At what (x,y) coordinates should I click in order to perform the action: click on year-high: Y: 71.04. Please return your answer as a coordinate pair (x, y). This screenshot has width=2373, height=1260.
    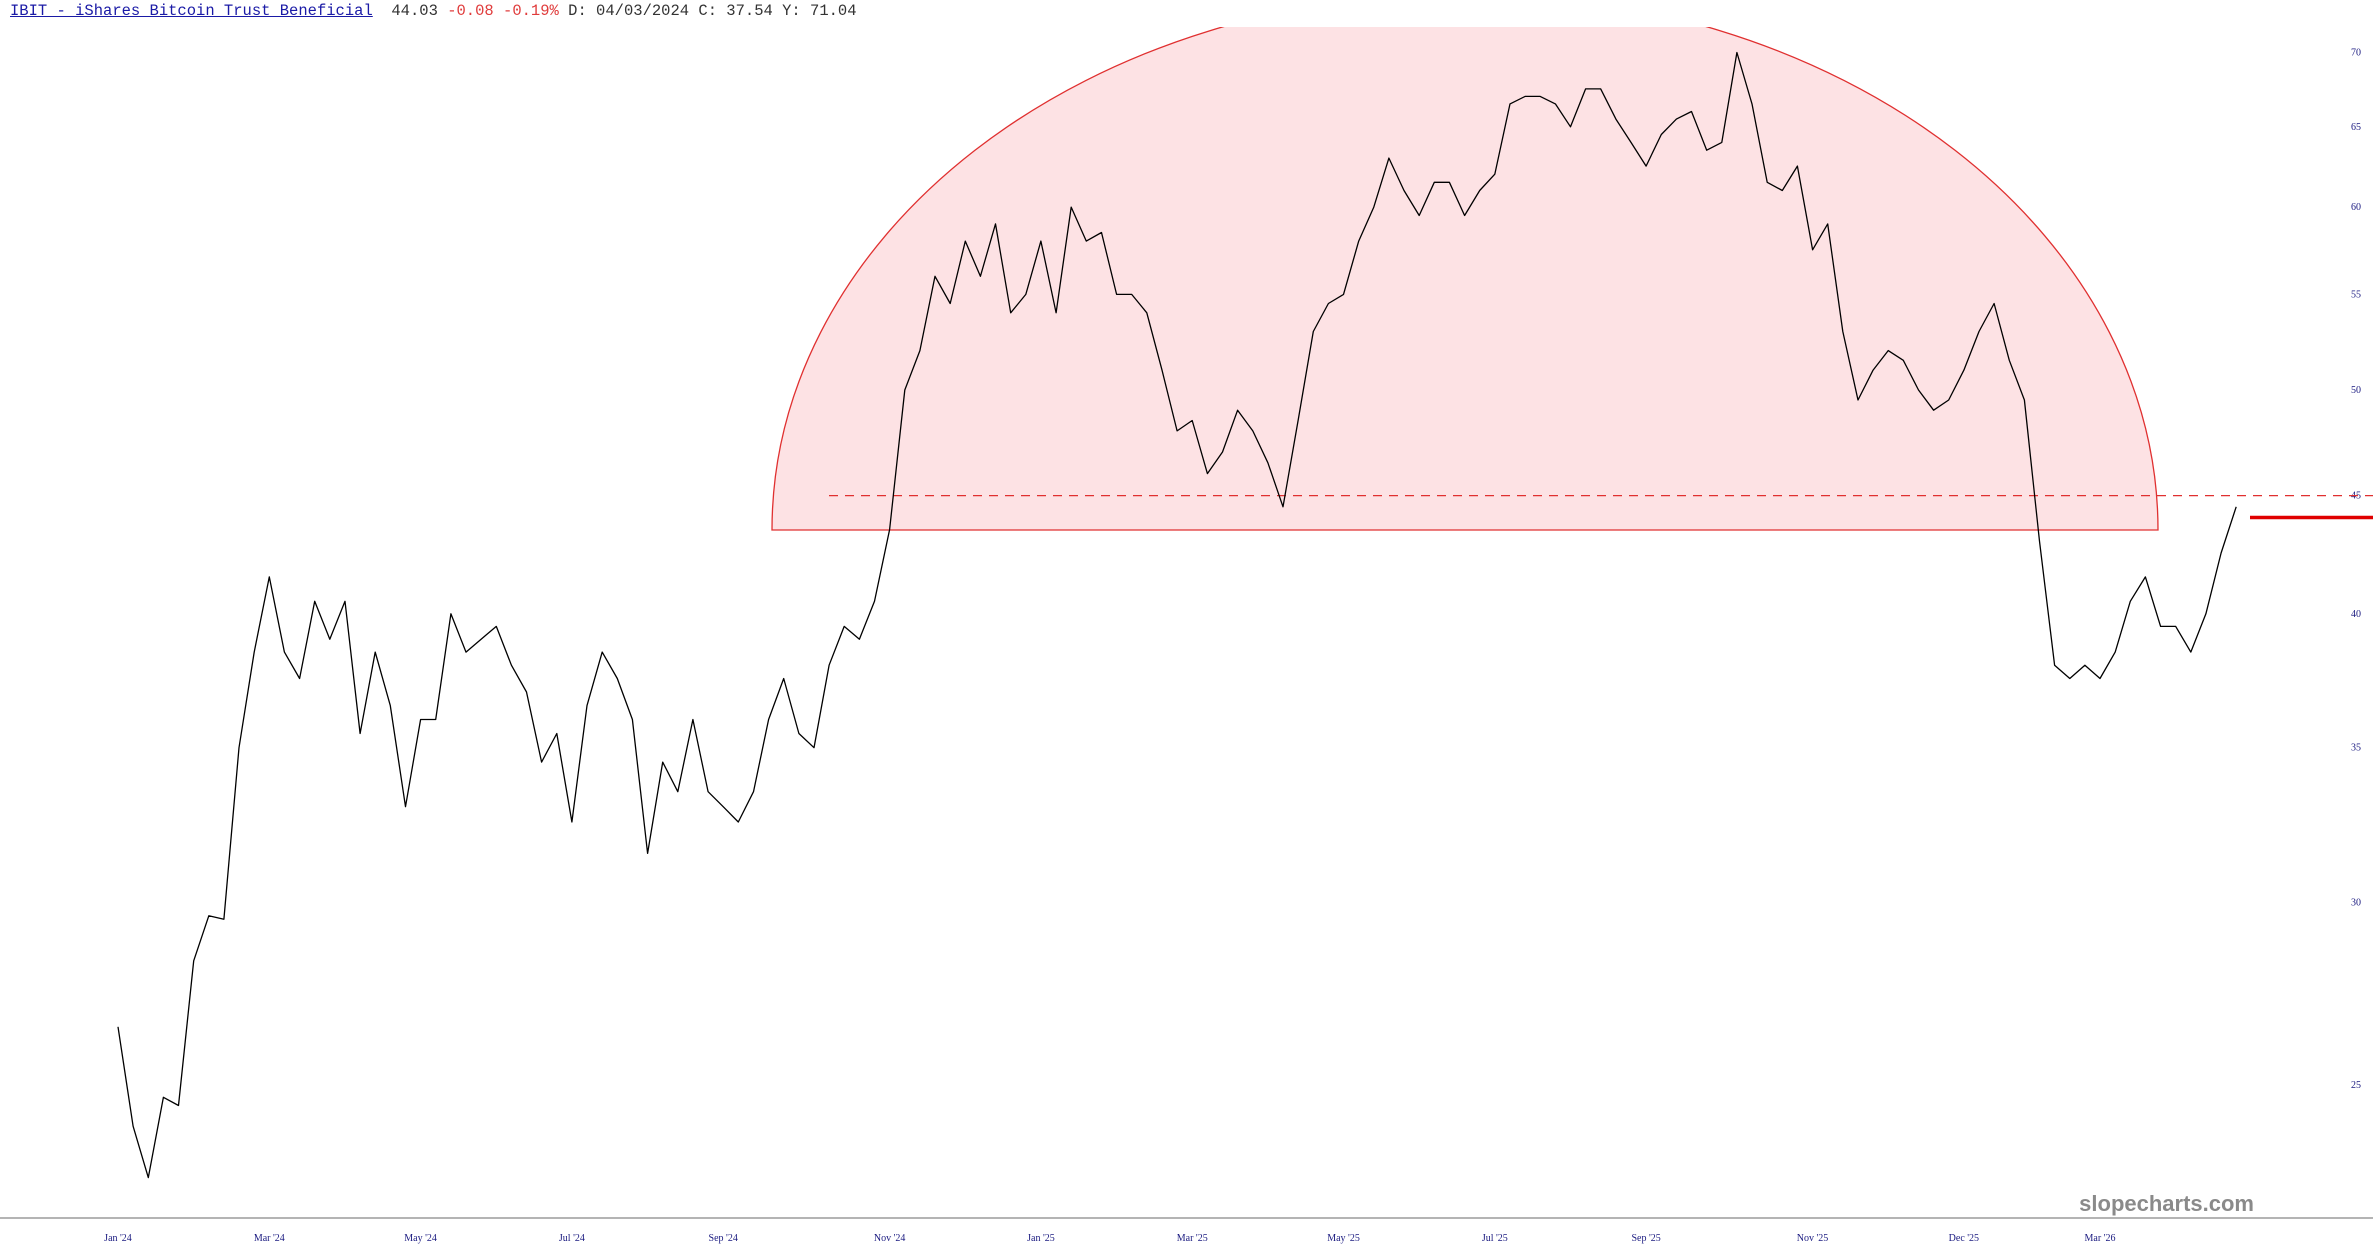
    Looking at the image, I should click on (819, 11).